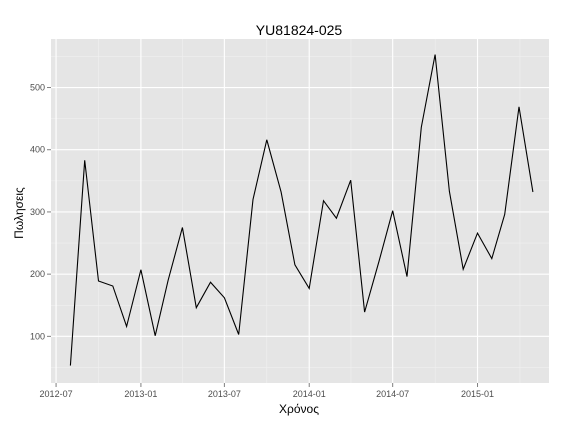 The height and width of the screenshot is (426, 568). What do you see at coordinates (140, 394) in the screenshot?
I see `x-tick-label: 2013-01` at bounding box center [140, 394].